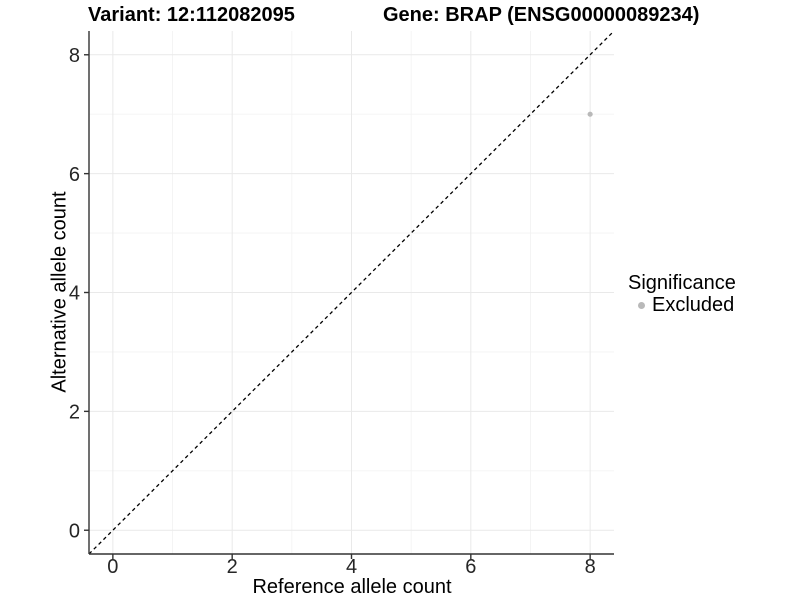 The width and height of the screenshot is (800, 600). I want to click on excluded-point-icon, so click(641, 305).